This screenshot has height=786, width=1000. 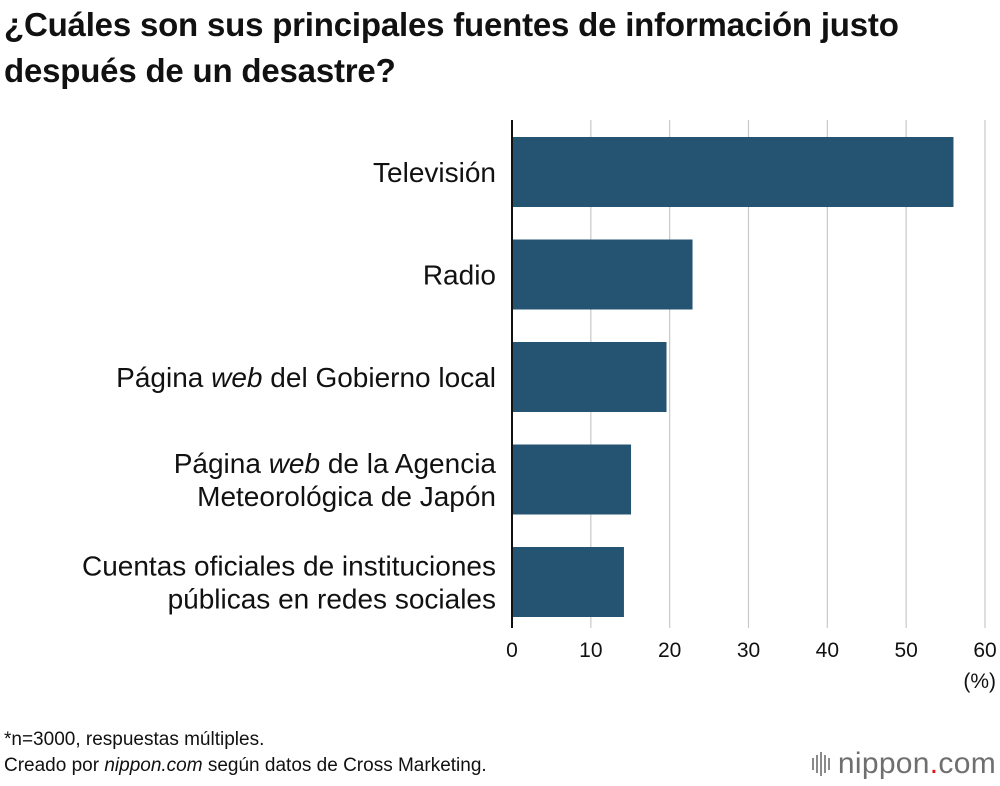 What do you see at coordinates (289, 566) in the screenshot?
I see `category-label-part: Cuentas oficiales de instituciones` at bounding box center [289, 566].